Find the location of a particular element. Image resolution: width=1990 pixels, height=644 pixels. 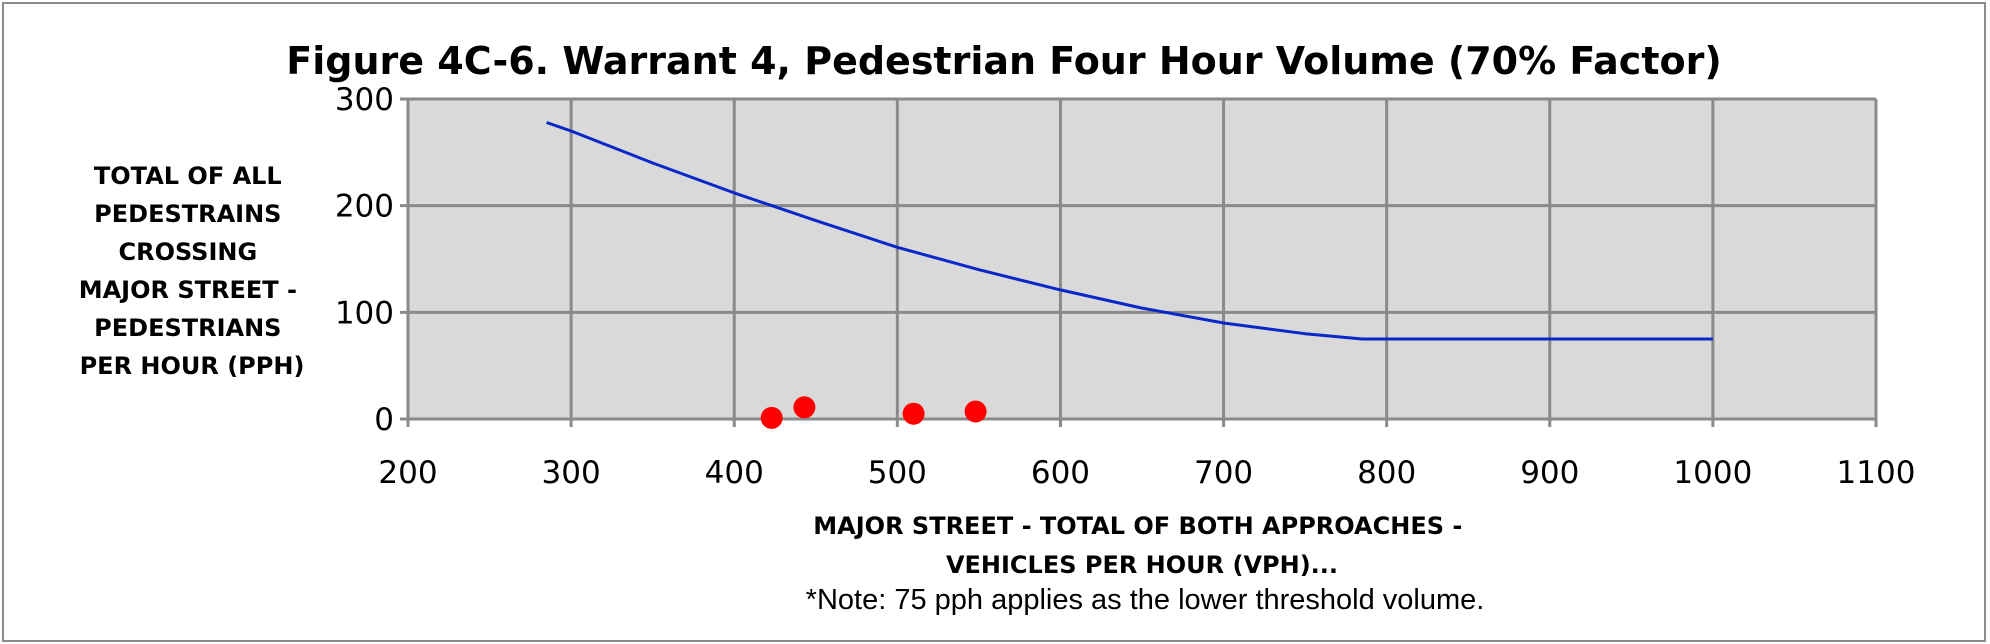

x-tick-label: 1000 is located at coordinates (1712, 473).